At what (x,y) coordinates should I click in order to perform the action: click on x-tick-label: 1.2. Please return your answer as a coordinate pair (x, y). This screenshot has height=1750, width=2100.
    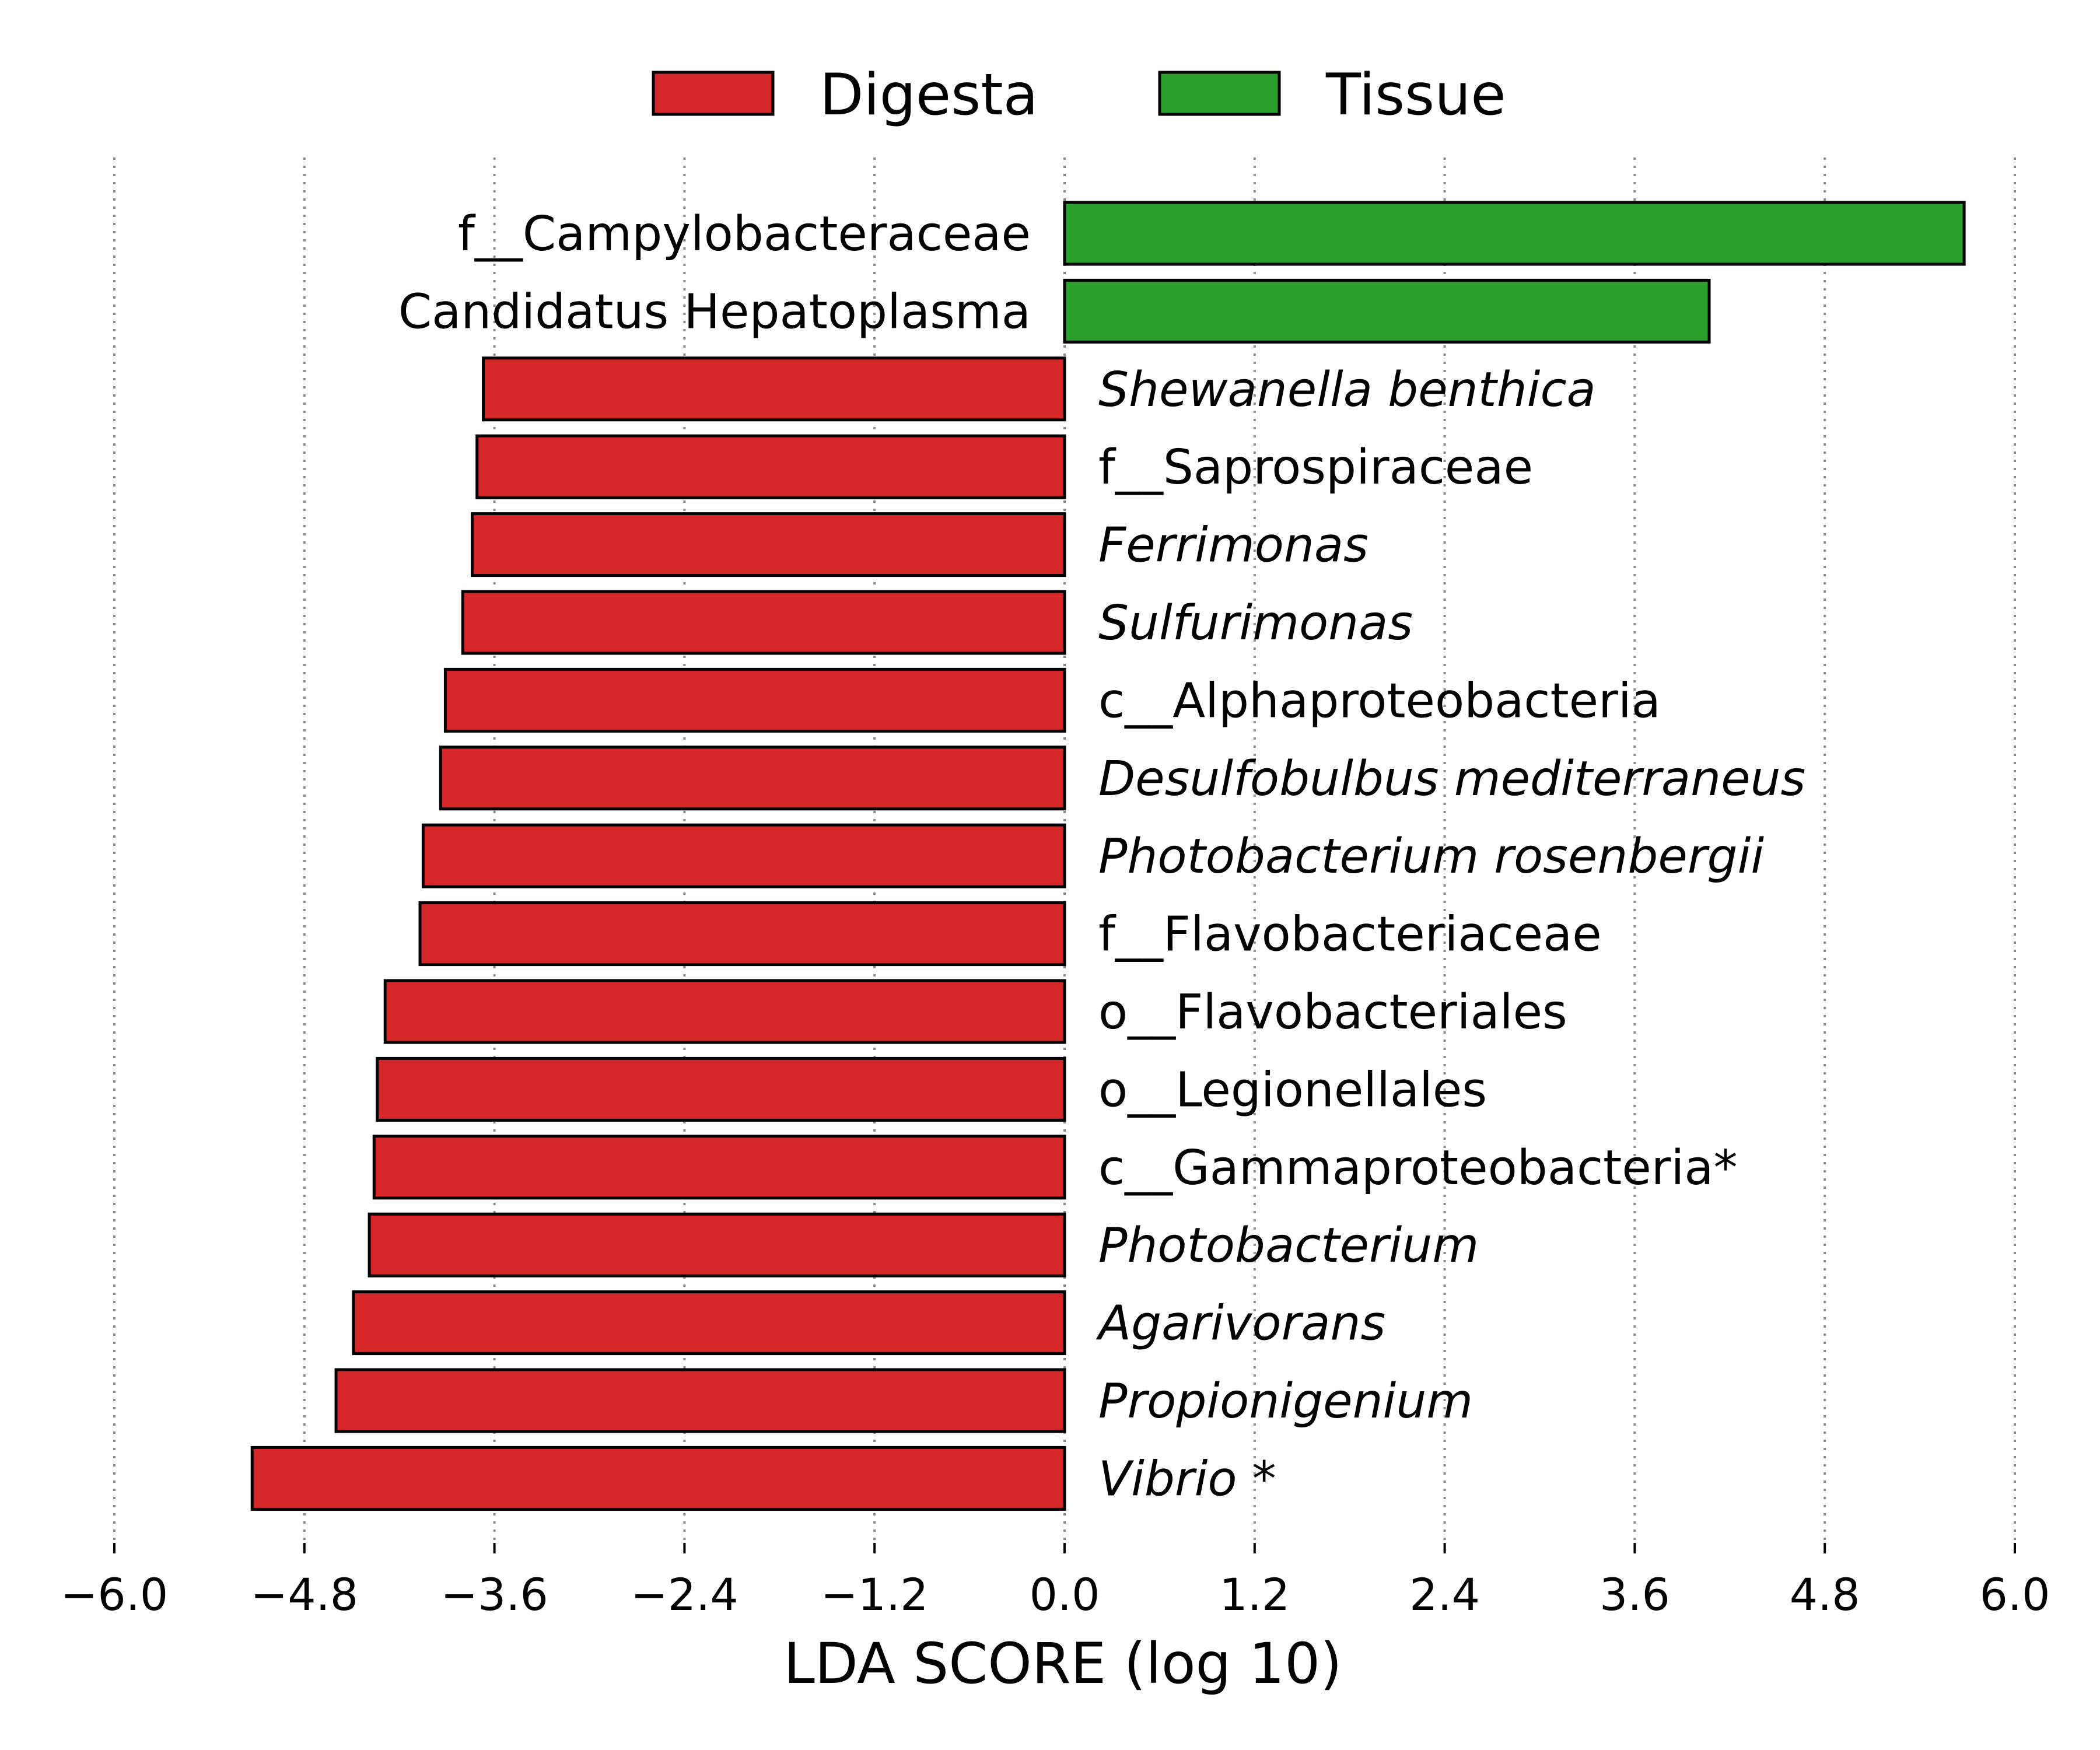
    Looking at the image, I should click on (1254, 1594).